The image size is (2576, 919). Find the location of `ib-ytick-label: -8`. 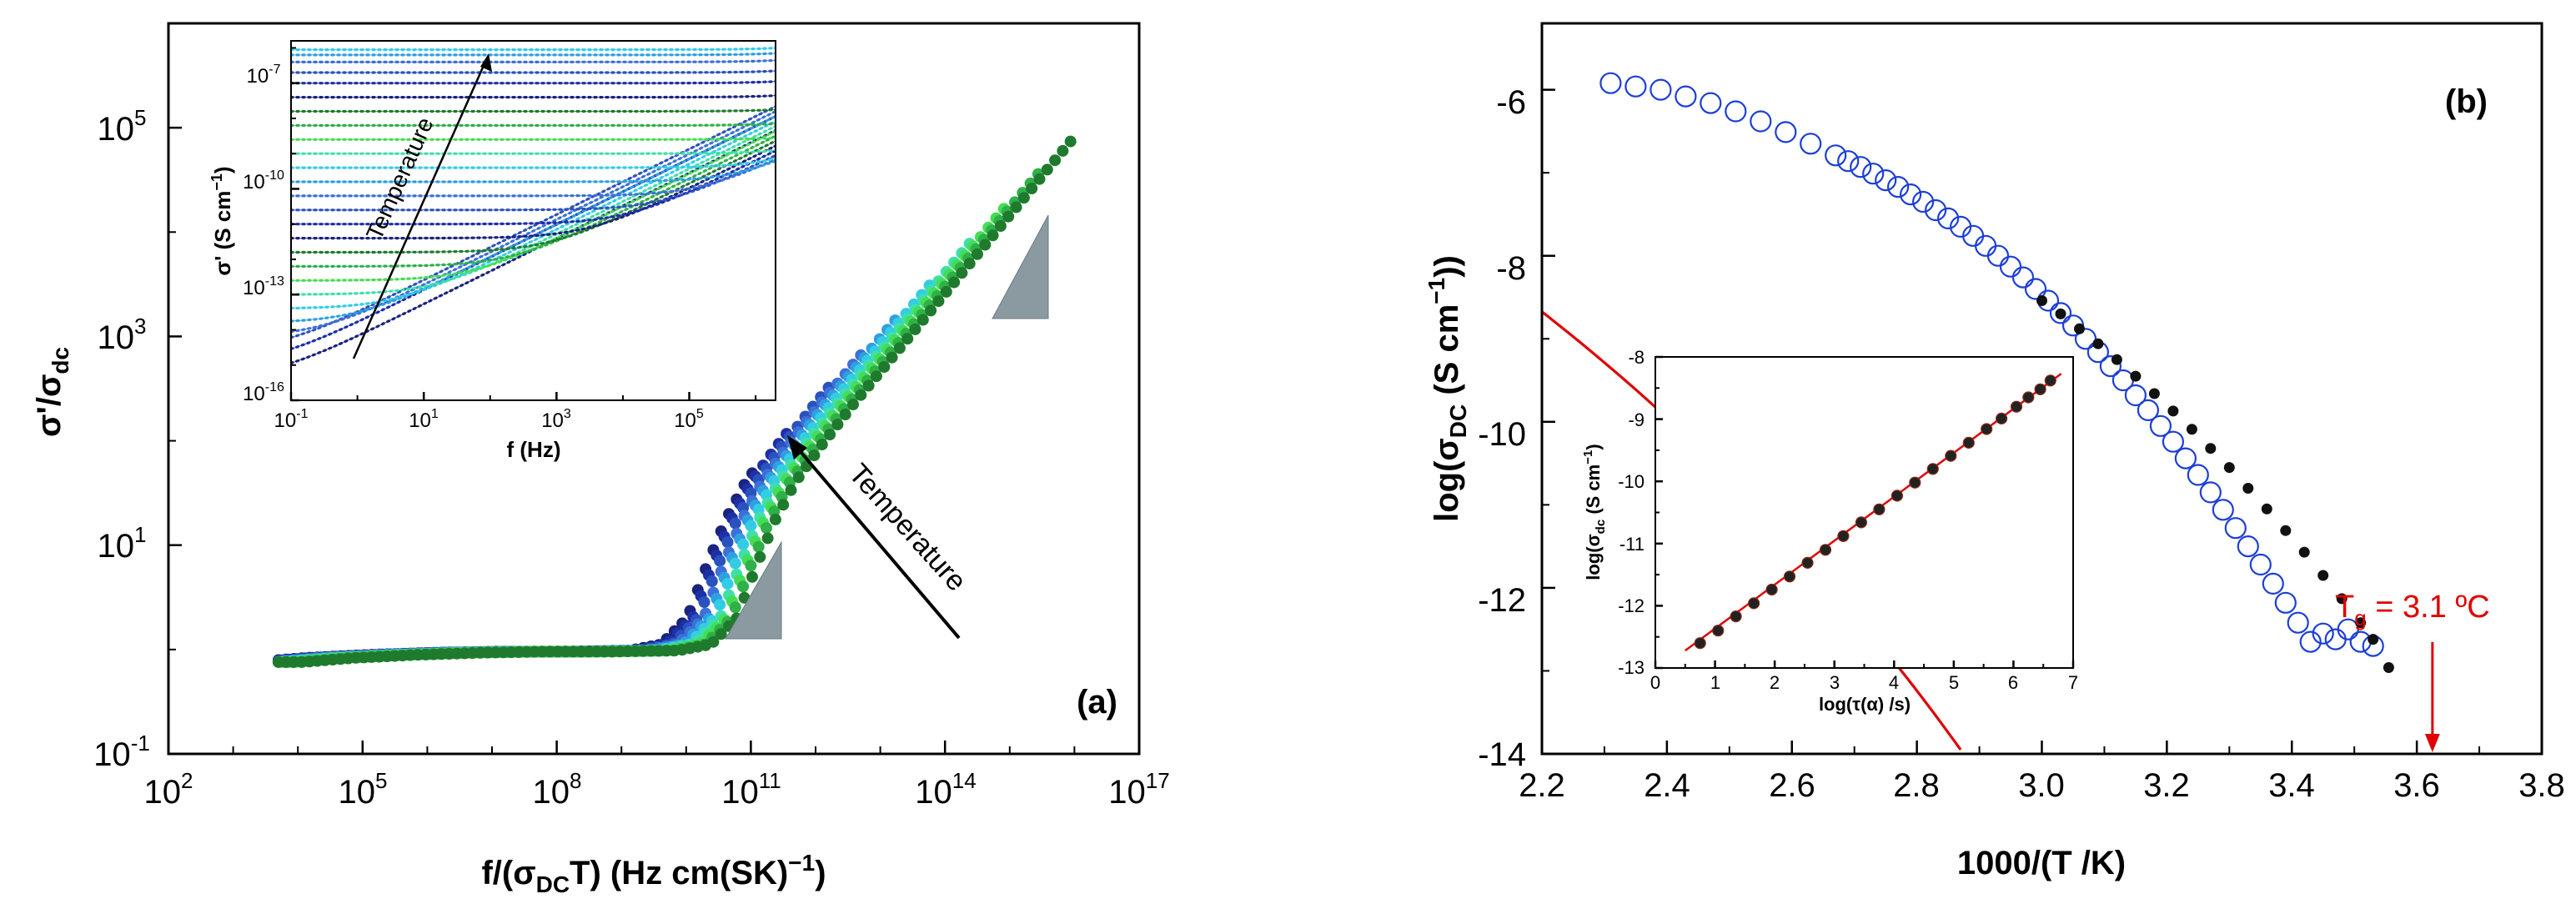

ib-ytick-label: -8 is located at coordinates (1636, 357).